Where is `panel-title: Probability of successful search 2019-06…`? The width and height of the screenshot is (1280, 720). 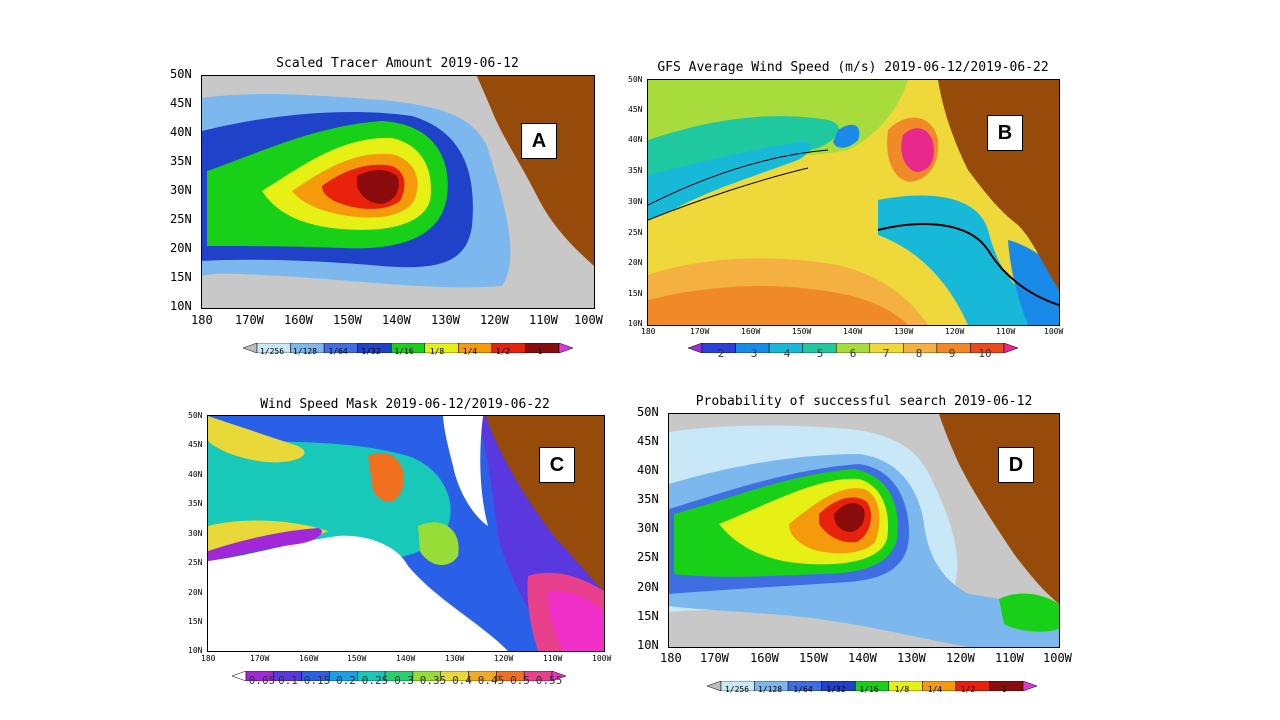
panel-title: Probability of successful search 2019-06… is located at coordinates (864, 401).